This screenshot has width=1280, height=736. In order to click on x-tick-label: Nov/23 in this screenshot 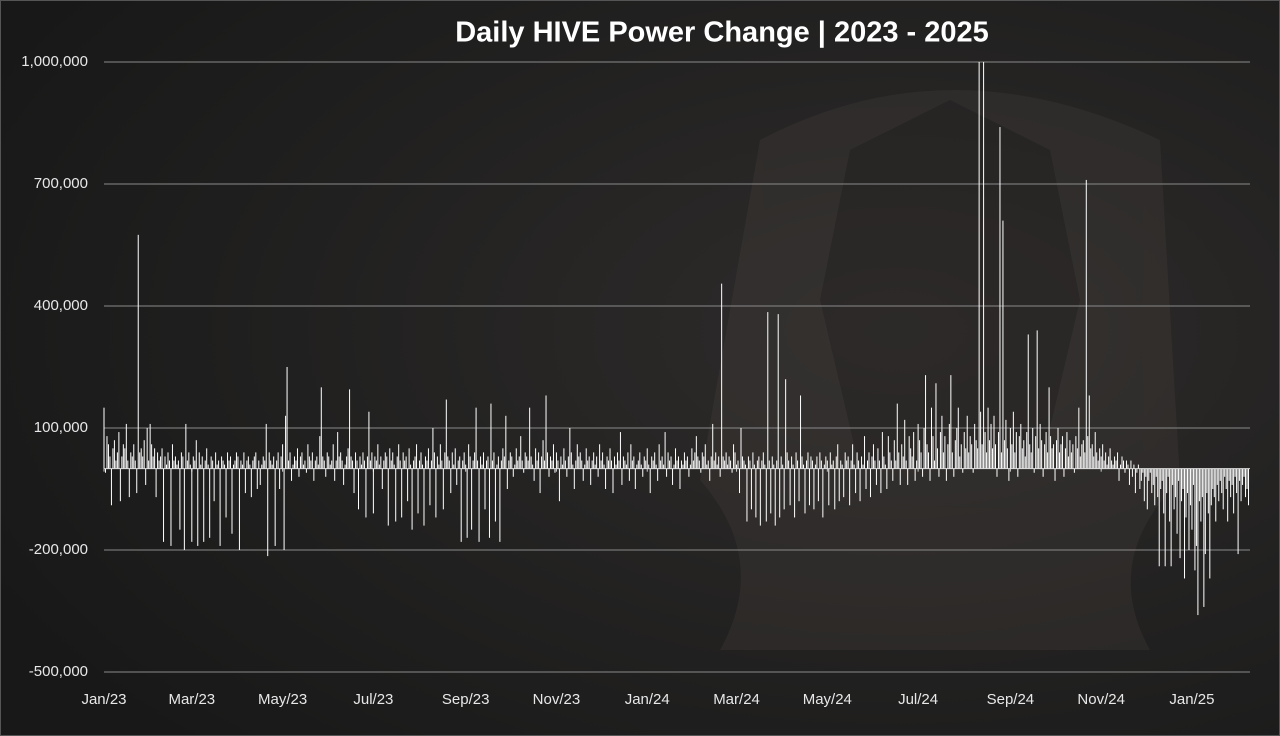, I will do `click(557, 699)`.